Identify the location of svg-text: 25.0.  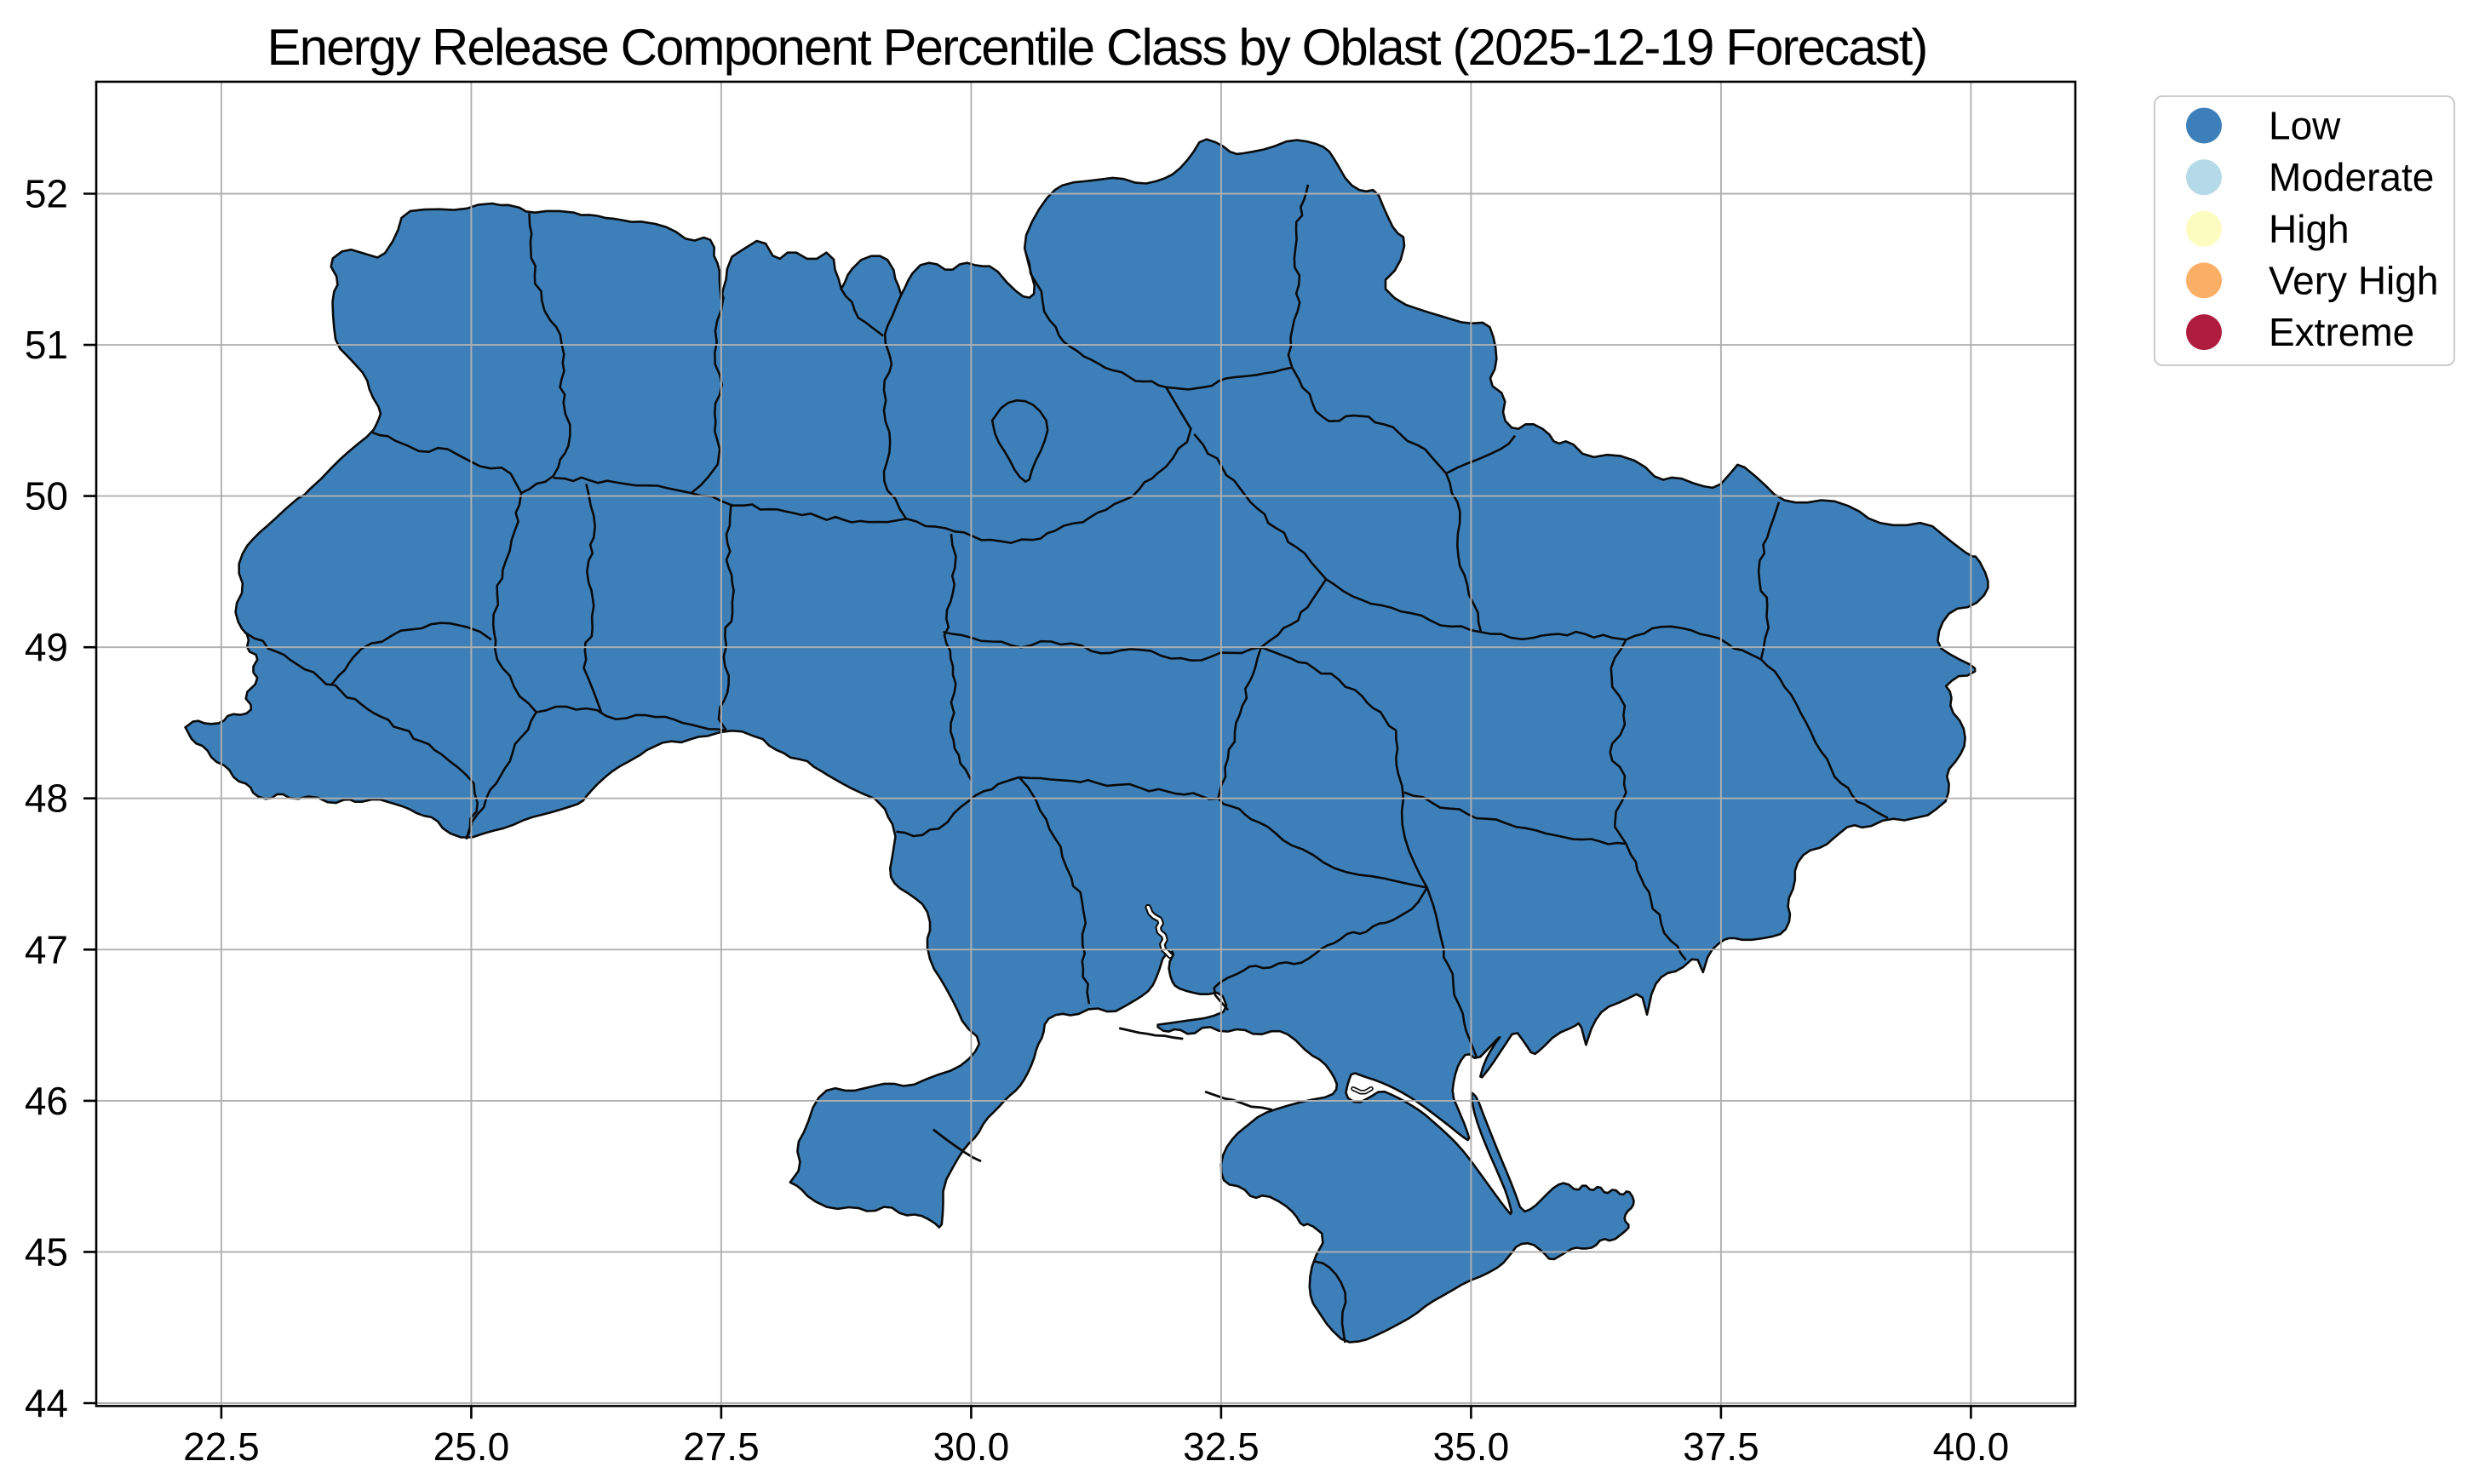
(471, 1447).